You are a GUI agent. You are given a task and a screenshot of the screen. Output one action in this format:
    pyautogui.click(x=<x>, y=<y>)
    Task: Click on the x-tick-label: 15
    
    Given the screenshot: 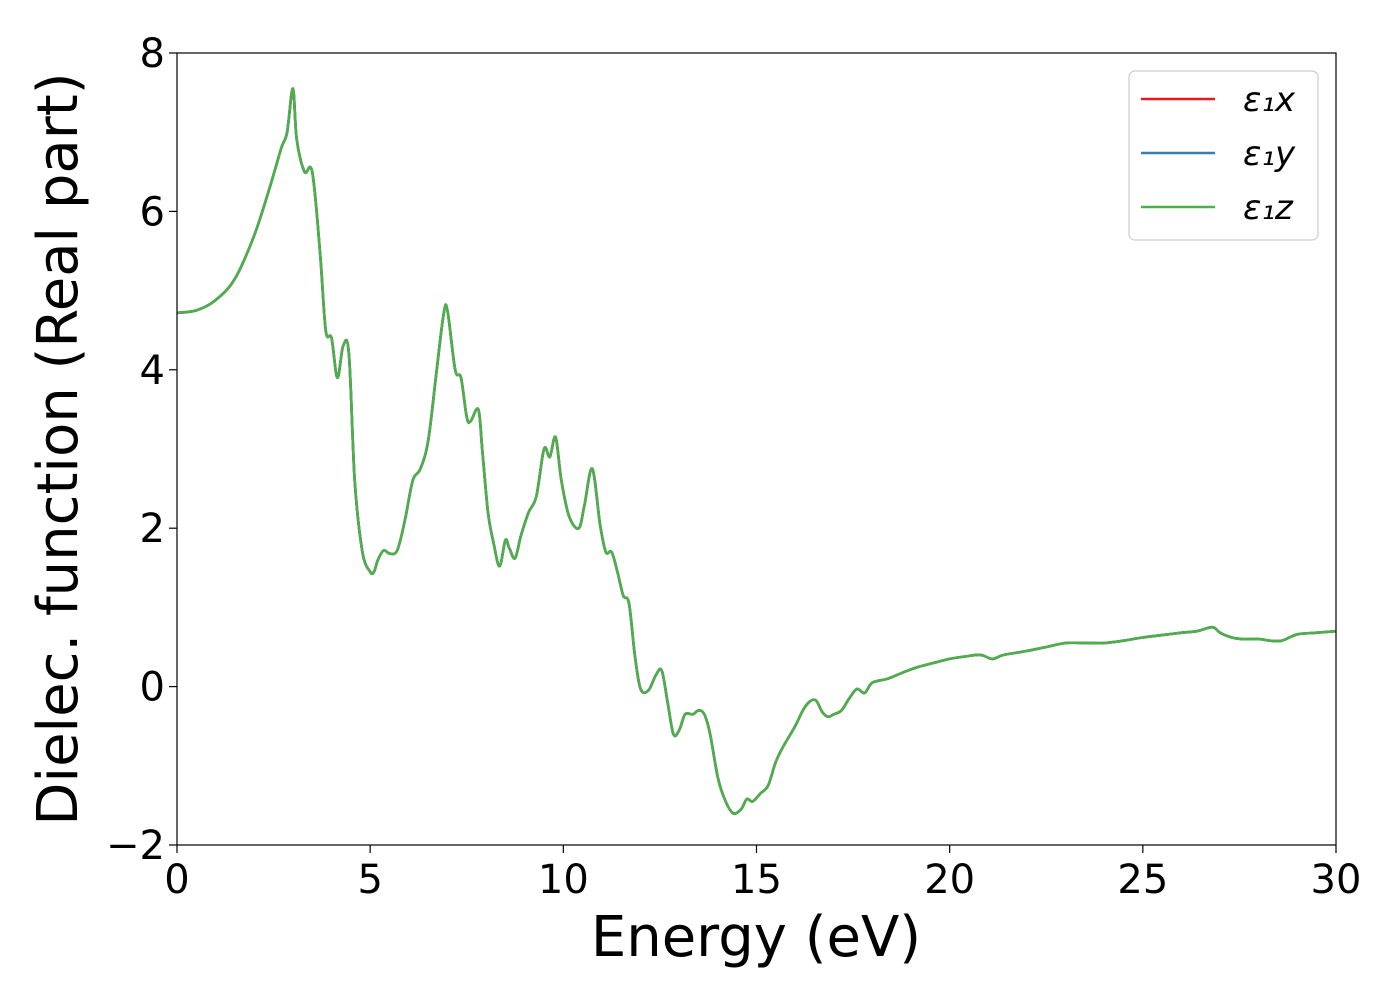 What is the action you would take?
    pyautogui.click(x=756, y=880)
    